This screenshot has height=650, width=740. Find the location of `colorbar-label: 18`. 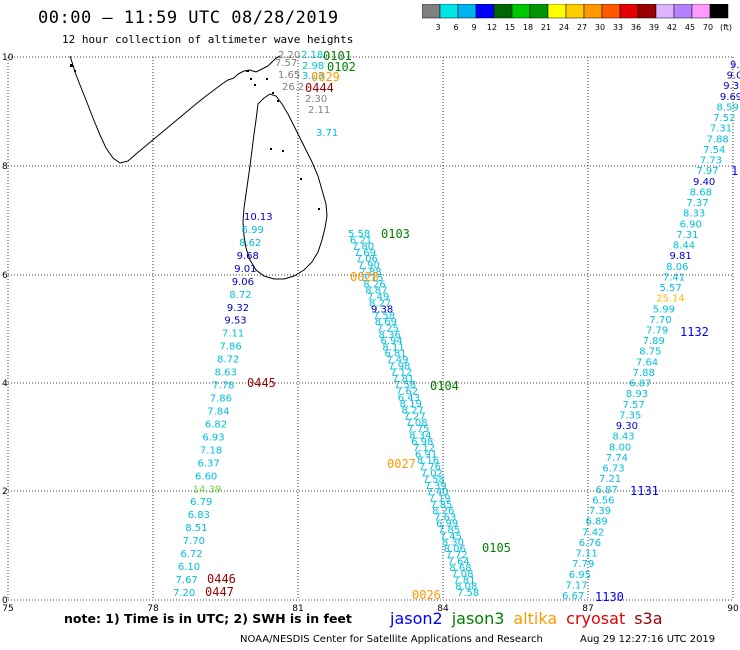

colorbar-label: 18 is located at coordinates (528, 27).